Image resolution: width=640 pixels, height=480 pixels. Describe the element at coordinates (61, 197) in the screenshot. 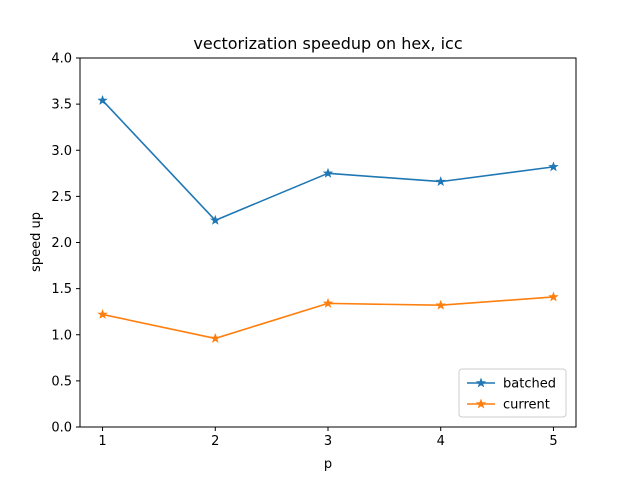

I see `y-tick-label-2.5: 2.5` at that location.